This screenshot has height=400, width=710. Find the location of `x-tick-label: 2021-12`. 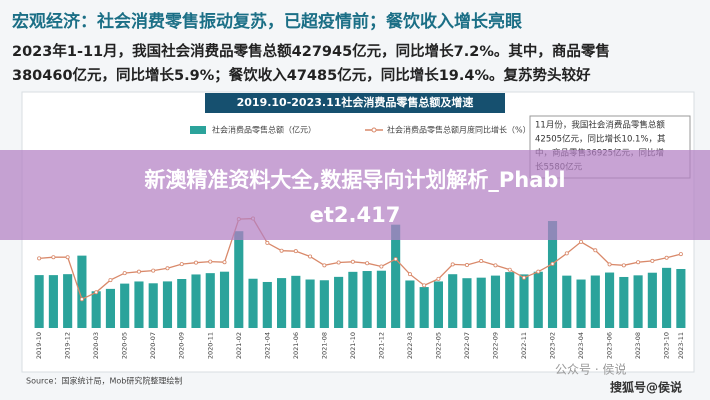

x-tick-label: 2021-12 is located at coordinates (381, 345).